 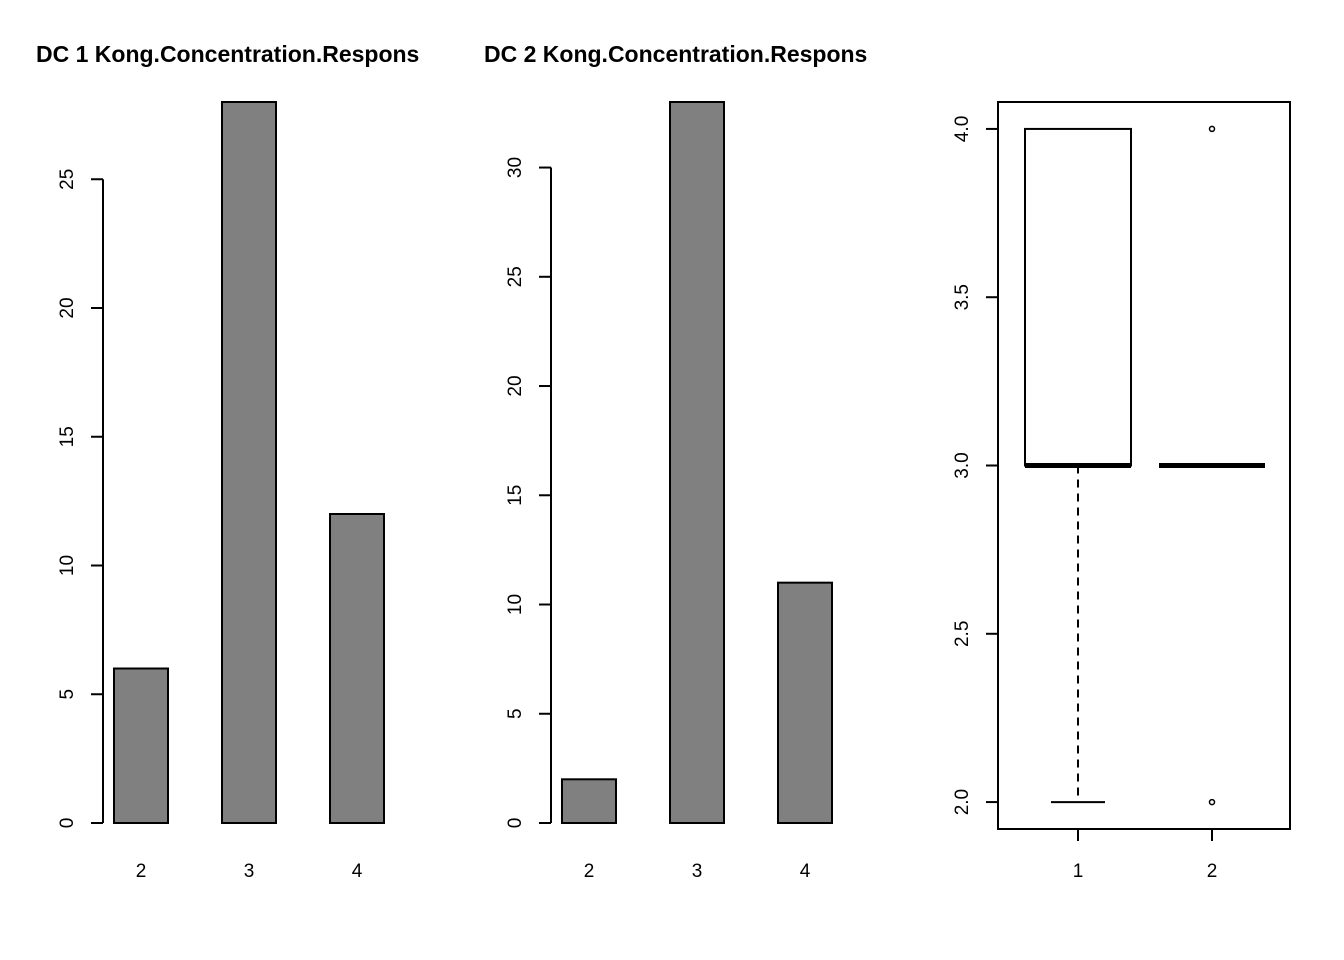 I want to click on boxes, so click(x=1144, y=465).